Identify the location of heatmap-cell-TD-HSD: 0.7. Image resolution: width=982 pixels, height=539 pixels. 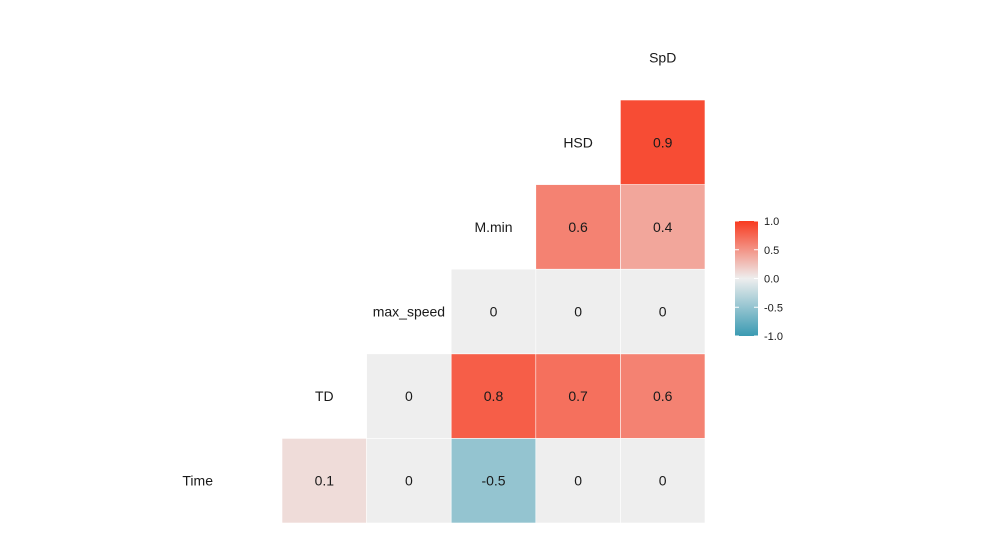
(578, 396).